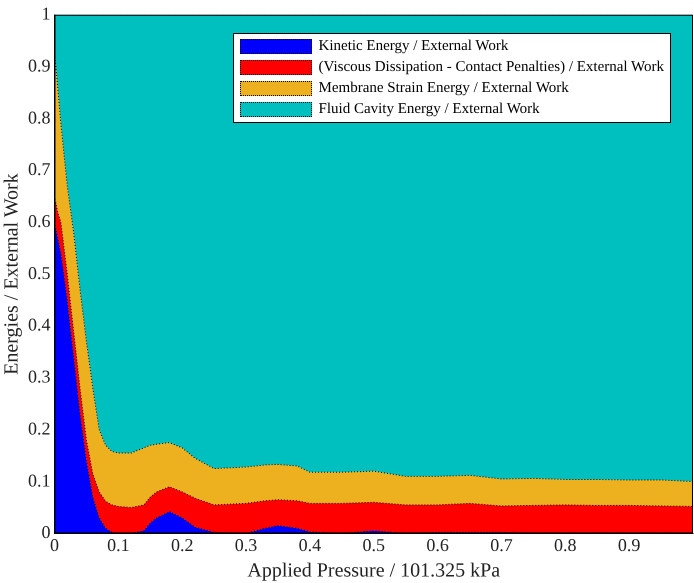 The width and height of the screenshot is (694, 583). What do you see at coordinates (437, 544) in the screenshot?
I see `x-tick-label: 0.6` at bounding box center [437, 544].